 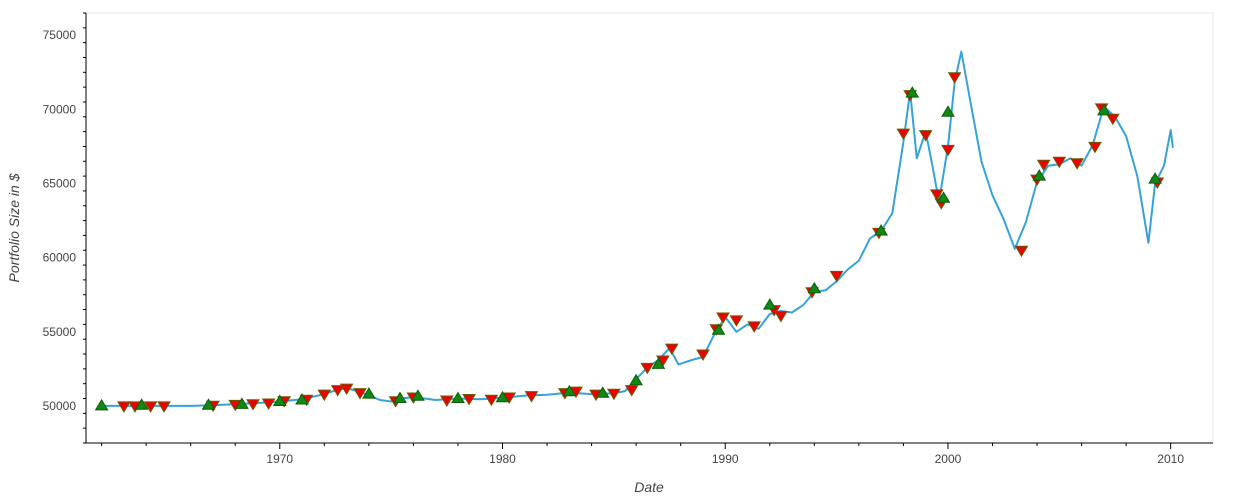 I want to click on y-tick-label: 65000, so click(x=60, y=184).